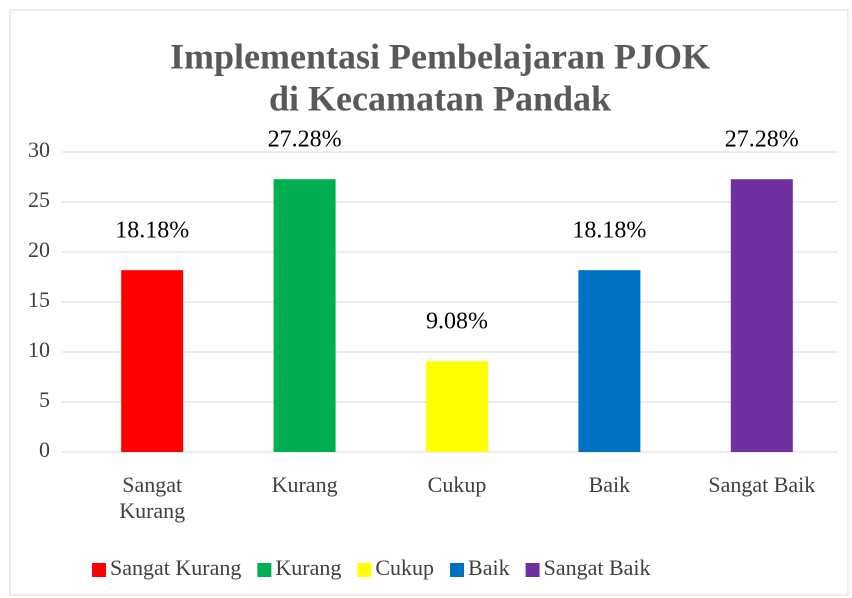 Image resolution: width=852 pixels, height=598 pixels. I want to click on data-label: 9.08%, so click(457, 322).